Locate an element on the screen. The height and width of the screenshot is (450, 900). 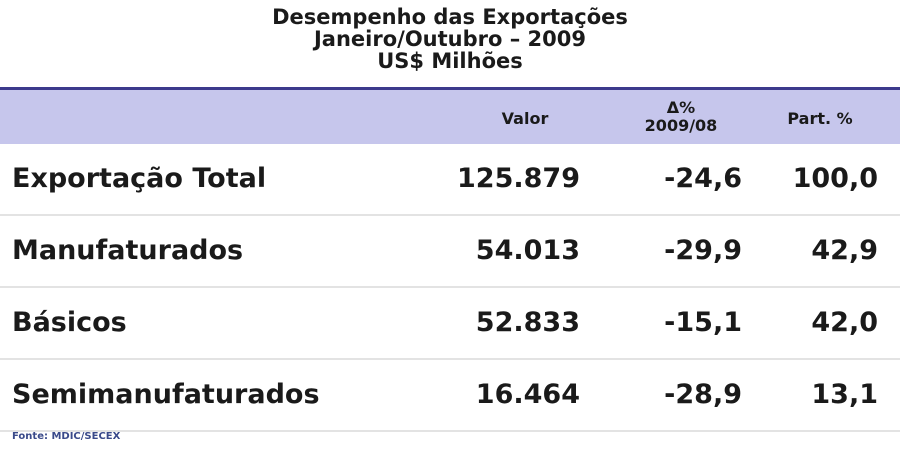
row-label: Exportação Total is located at coordinates (139, 178).